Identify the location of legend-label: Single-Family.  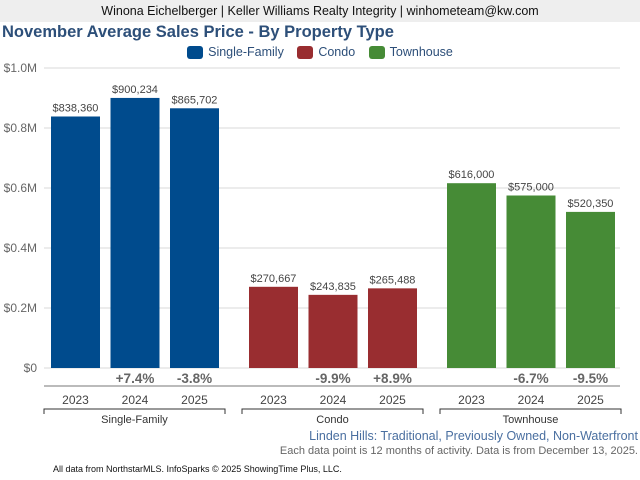
(246, 52).